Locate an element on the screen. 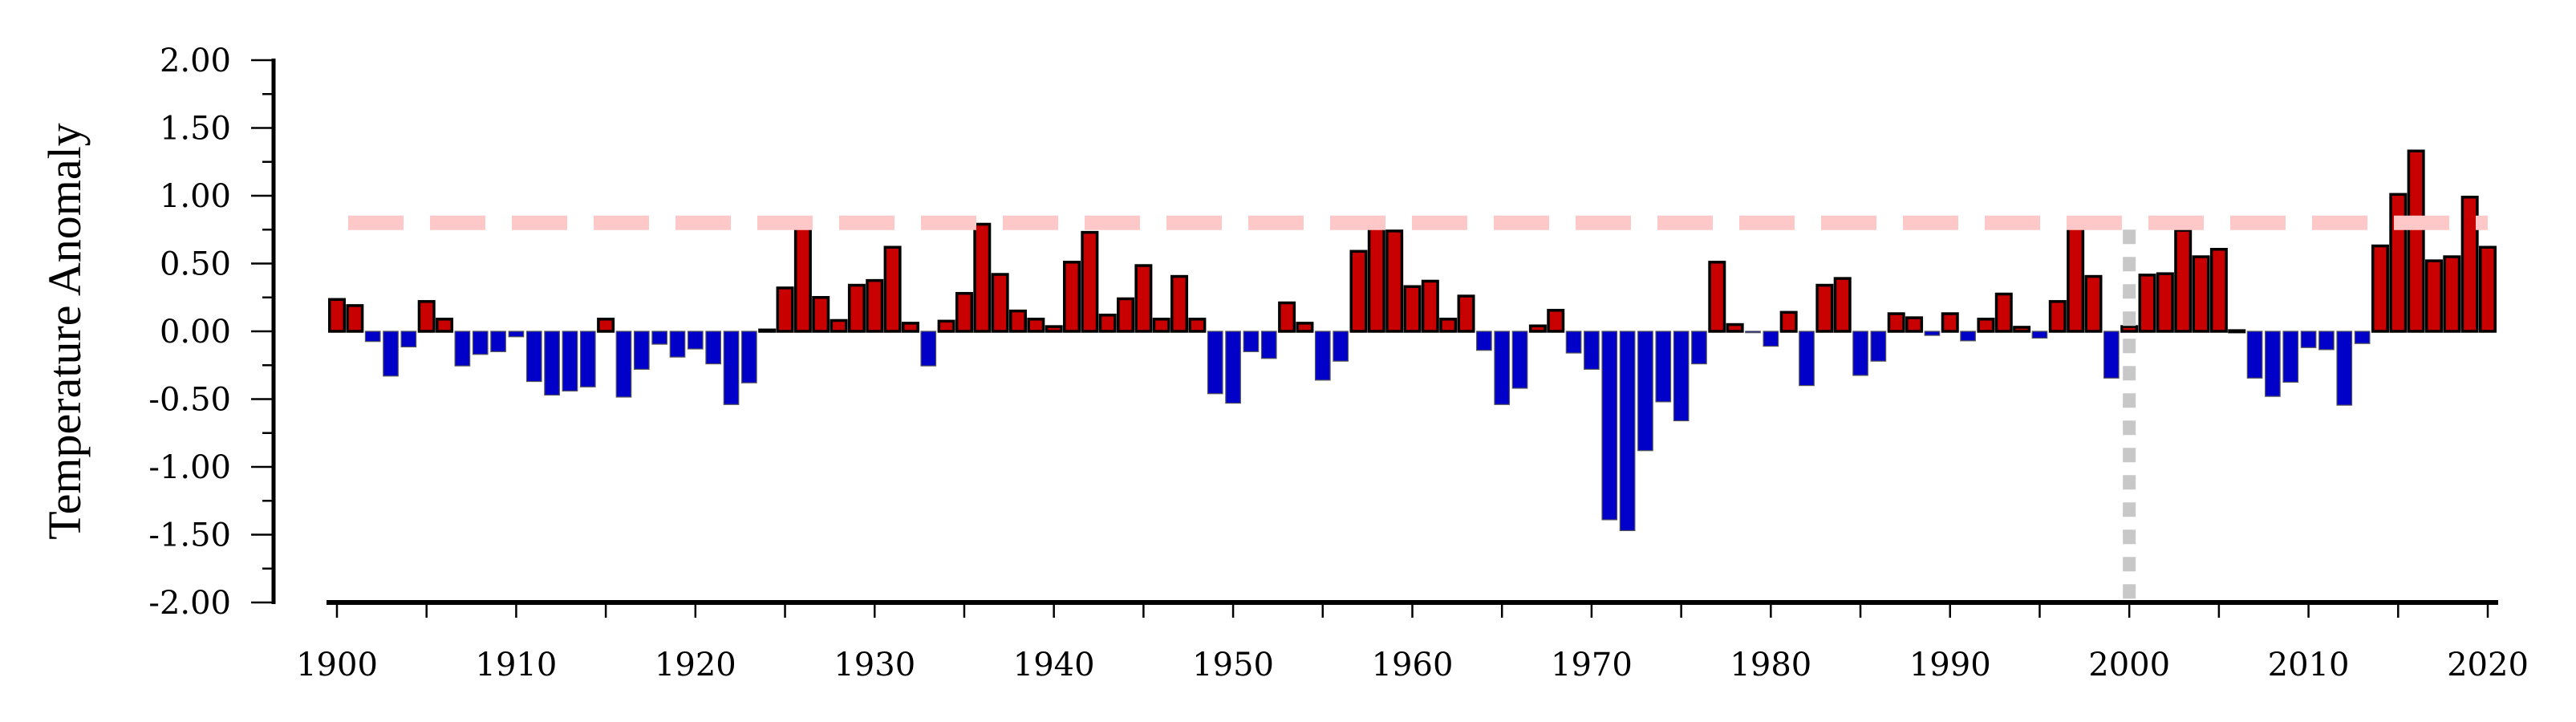  bar-1983 is located at coordinates (1824, 308).